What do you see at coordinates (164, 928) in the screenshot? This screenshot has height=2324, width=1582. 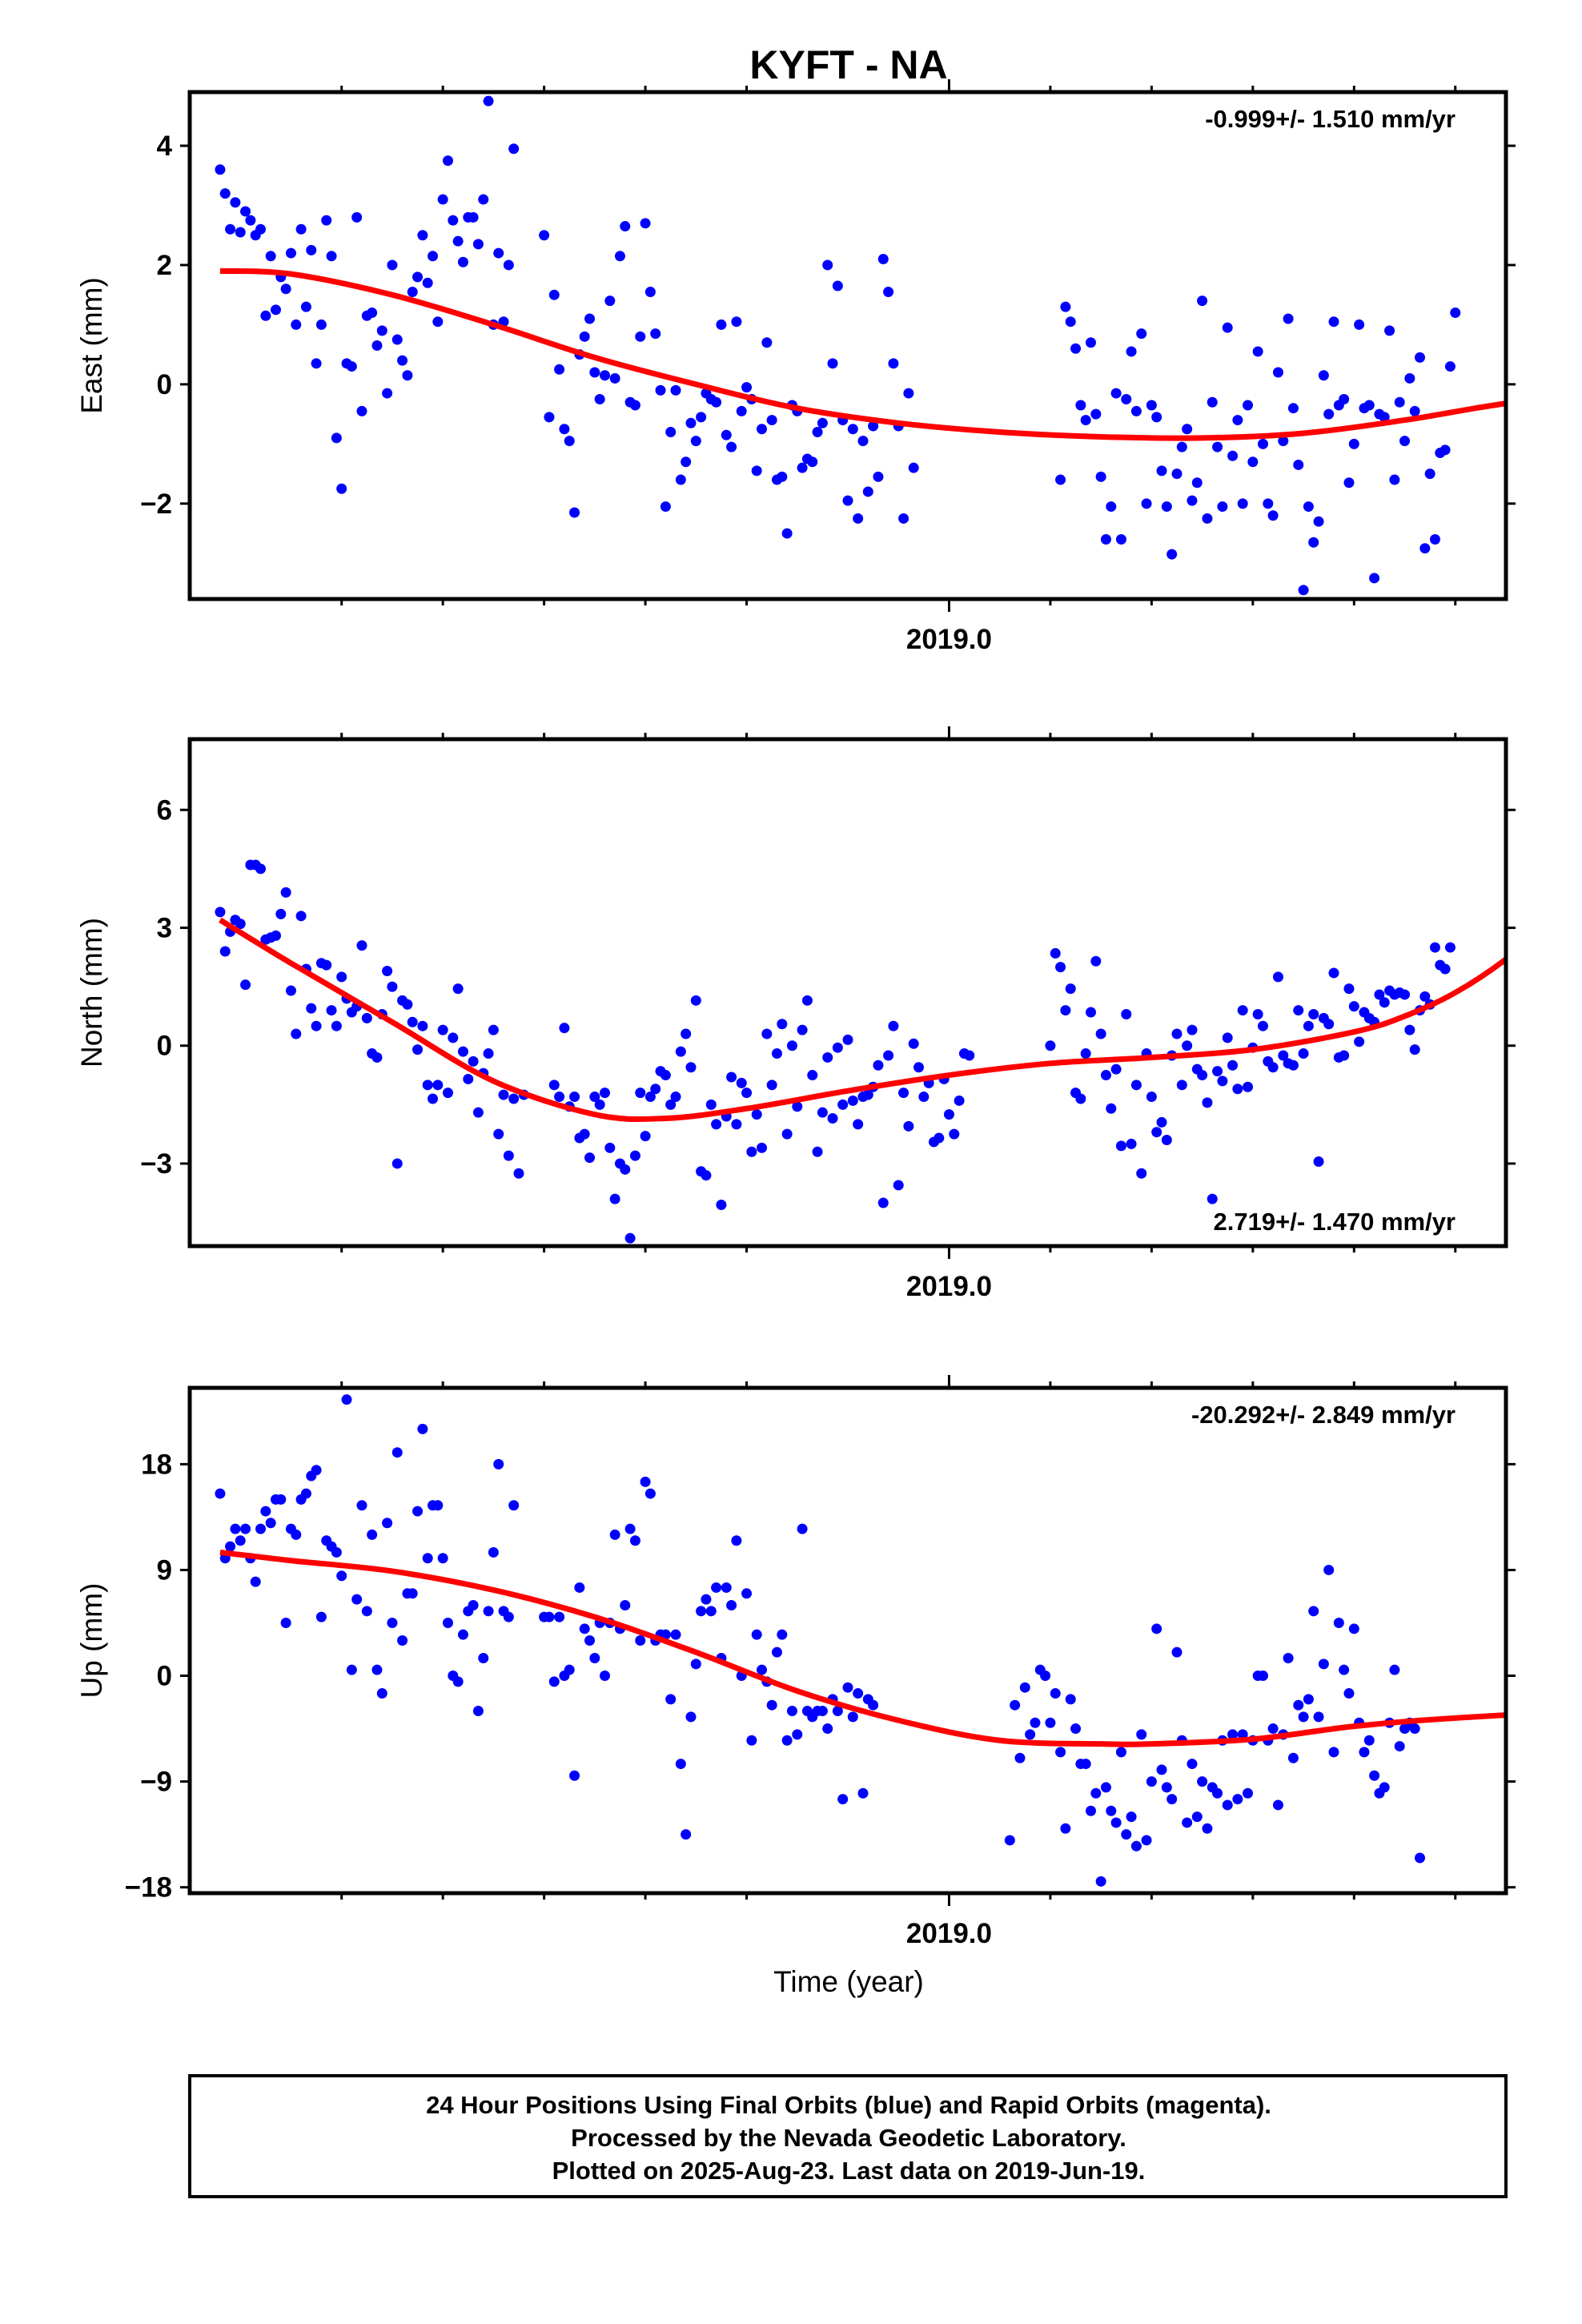 I see `y-tick-label: 3` at bounding box center [164, 928].